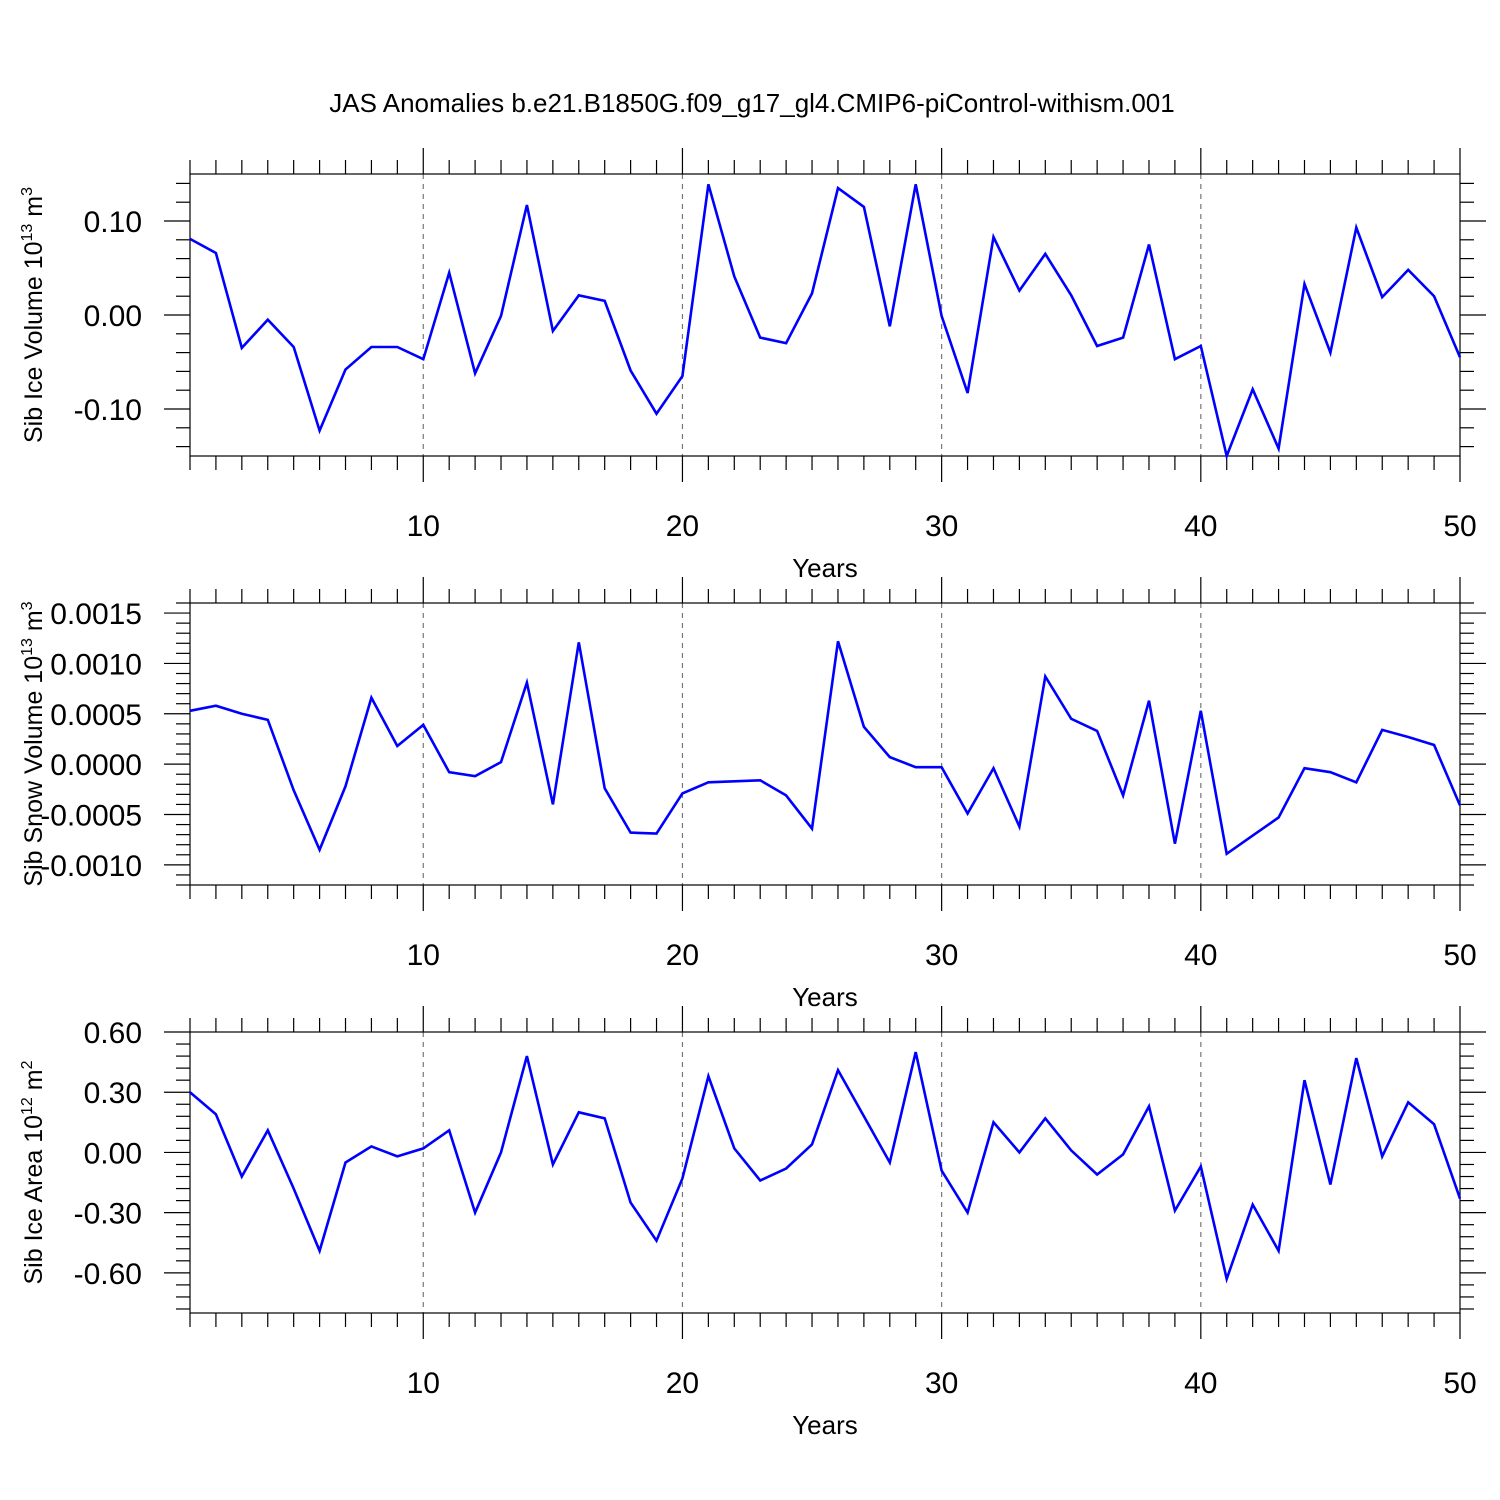 Image resolution: width=1500 pixels, height=1500 pixels. What do you see at coordinates (34, 771) in the screenshot?
I see `y-axis-label-text: Sib Snow Volume 10` at bounding box center [34, 771].